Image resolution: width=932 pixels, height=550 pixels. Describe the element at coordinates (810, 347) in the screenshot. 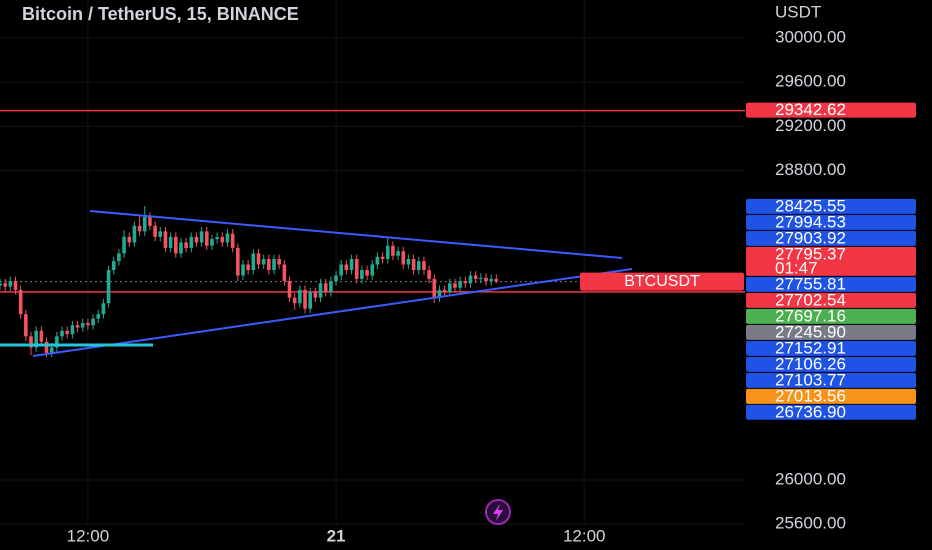

I see `price-label: 27152.91` at that location.